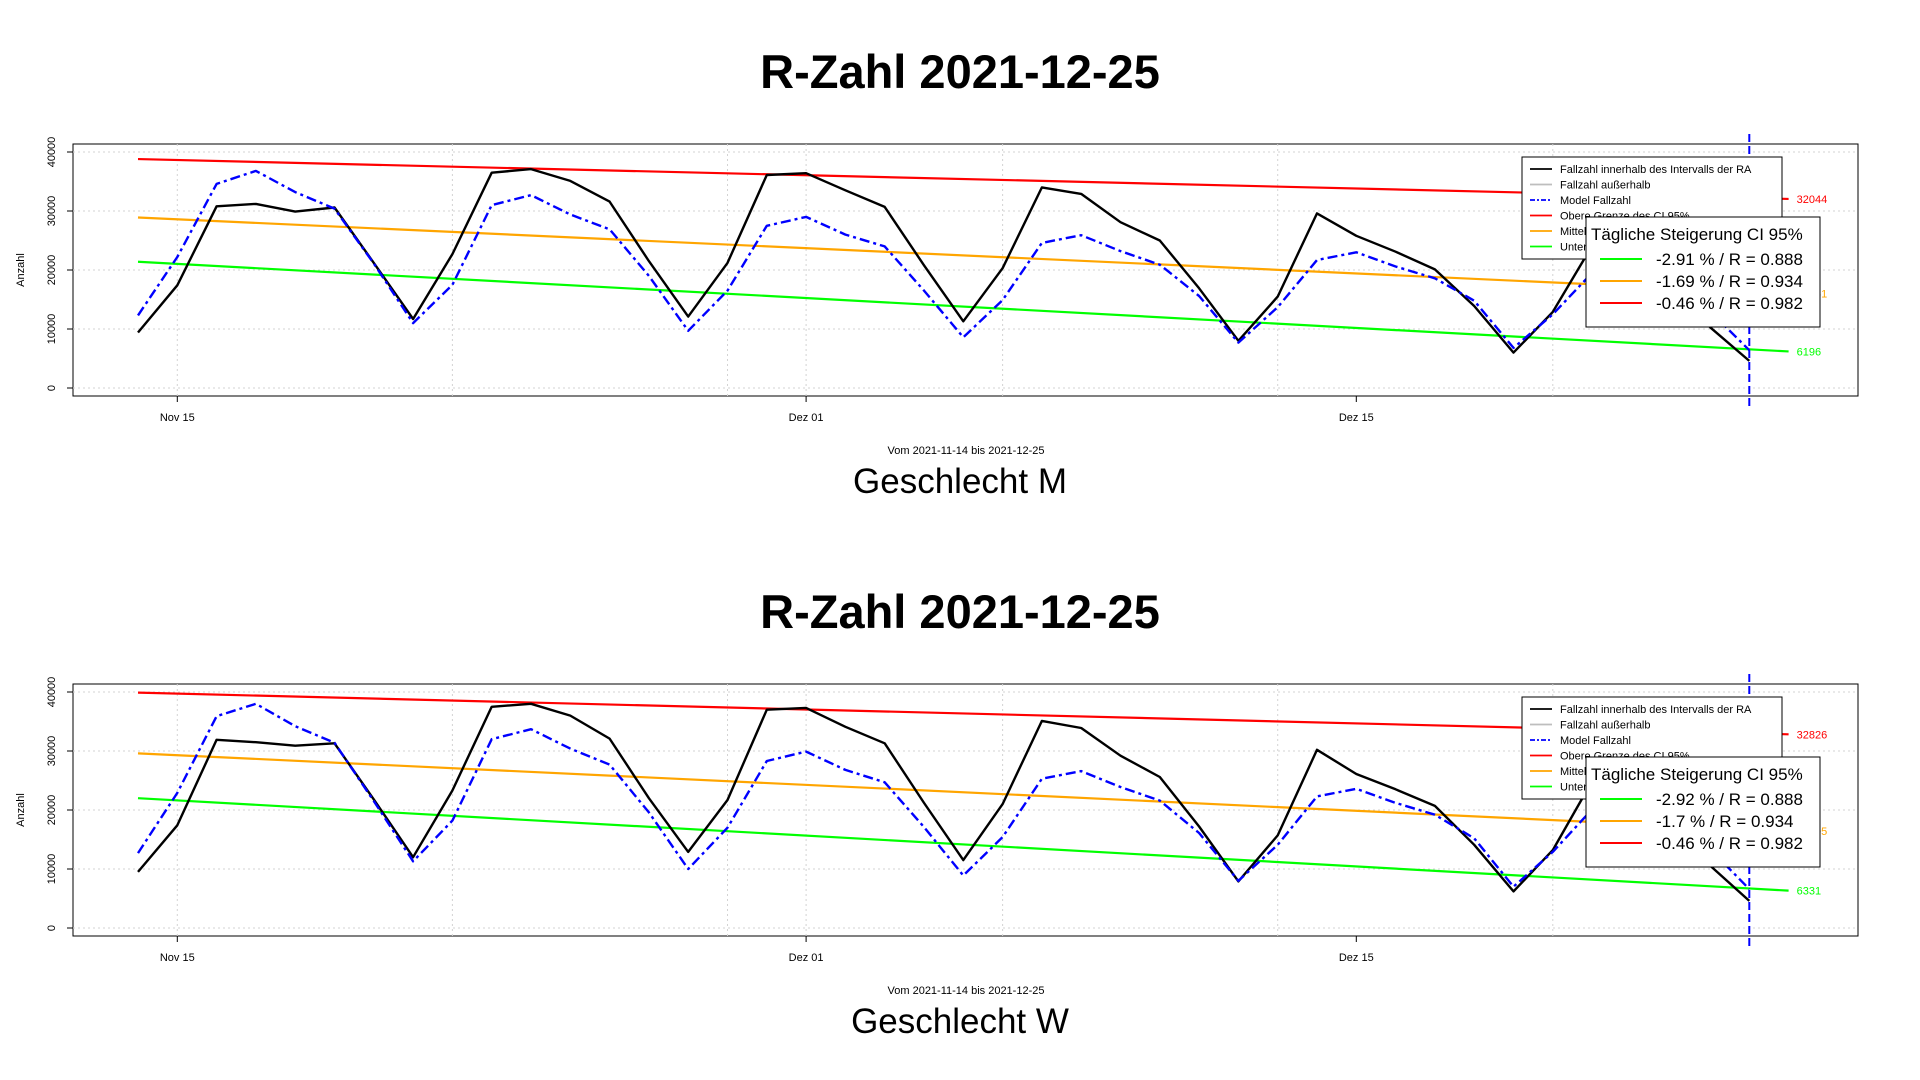 This screenshot has height=1080, width=1920. I want to click on chart-subtitle: Geschlecht W, so click(960, 1021).